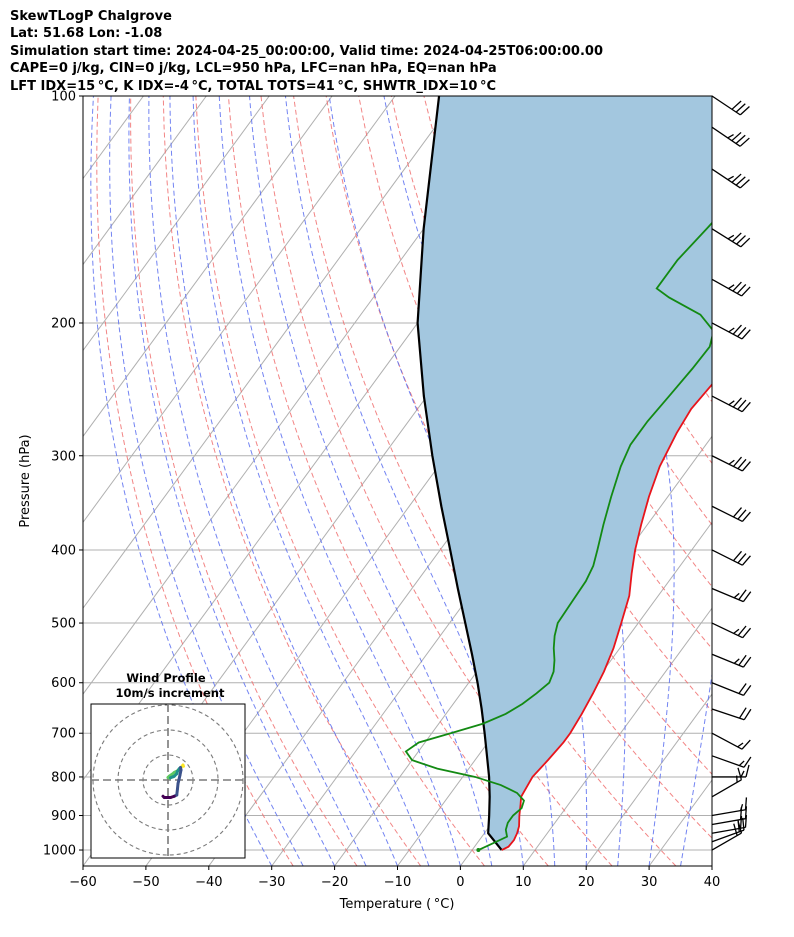 The image size is (794, 937). Describe the element at coordinates (523, 882) in the screenshot. I see `x-tick-label: 10` at that location.